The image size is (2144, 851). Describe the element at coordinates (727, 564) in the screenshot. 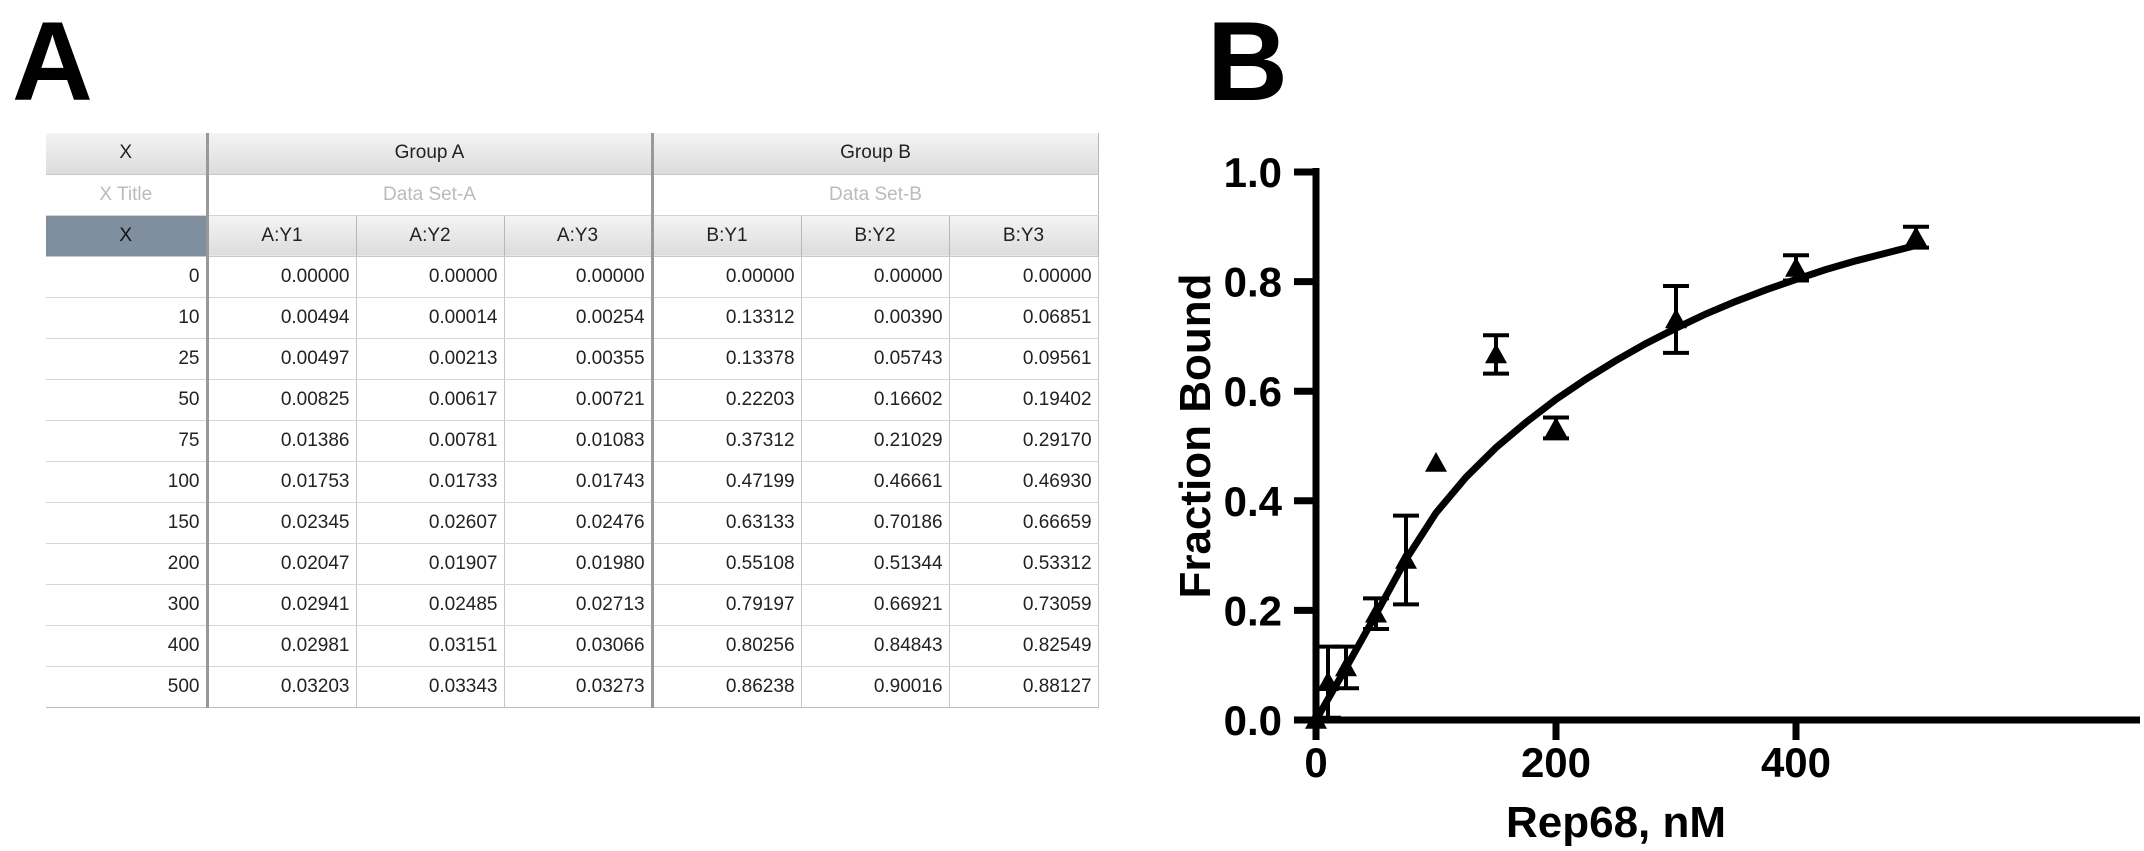

I see `y-value-cell: 0.55108` at that location.